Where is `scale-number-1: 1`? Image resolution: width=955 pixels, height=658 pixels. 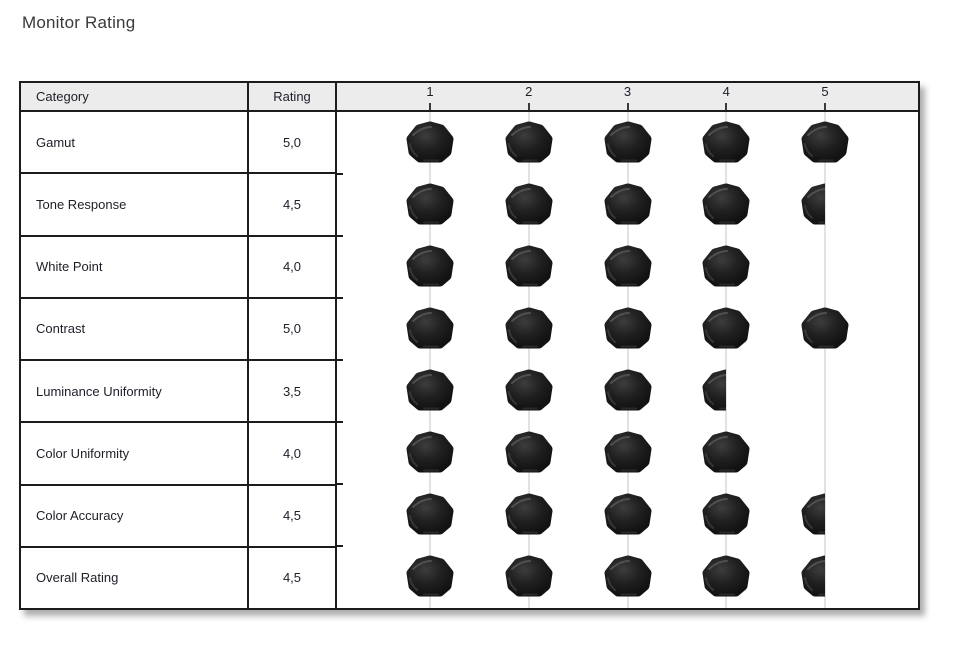
scale-number-1: 1 is located at coordinates (430, 91).